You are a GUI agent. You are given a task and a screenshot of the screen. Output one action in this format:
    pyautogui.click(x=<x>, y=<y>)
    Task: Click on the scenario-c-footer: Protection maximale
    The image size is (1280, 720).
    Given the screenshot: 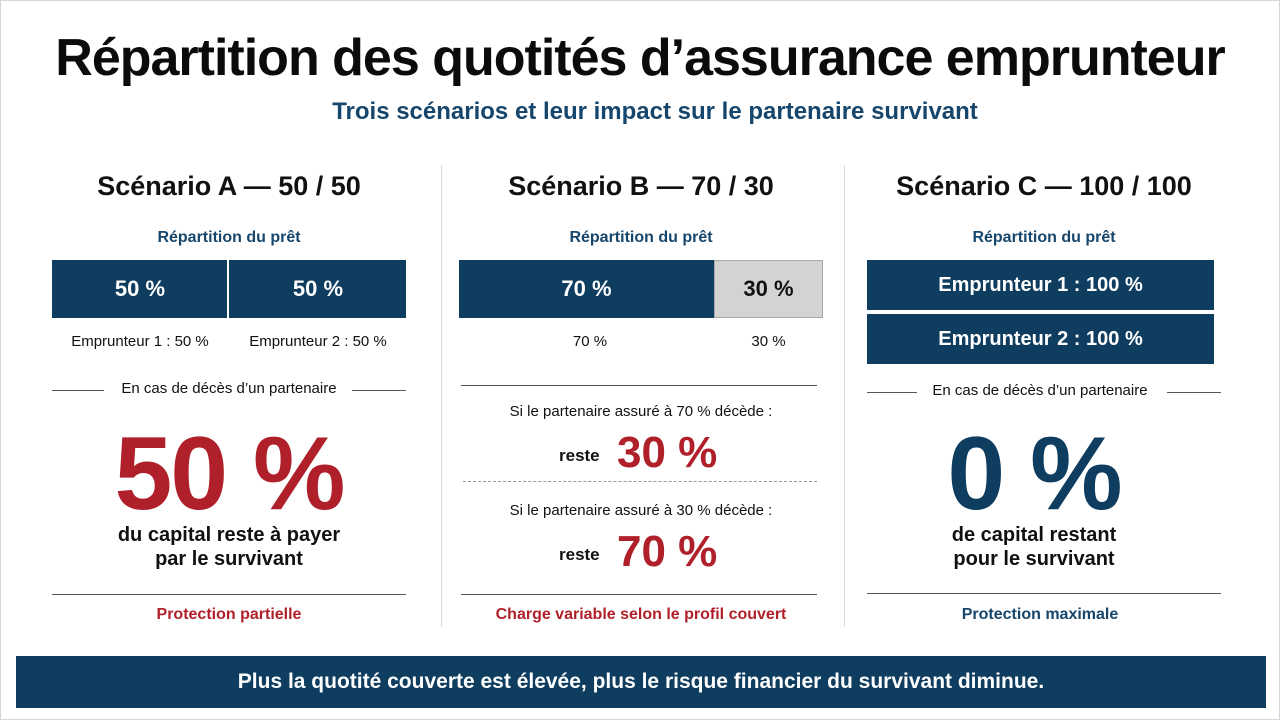 What is the action you would take?
    pyautogui.click(x=1040, y=614)
    